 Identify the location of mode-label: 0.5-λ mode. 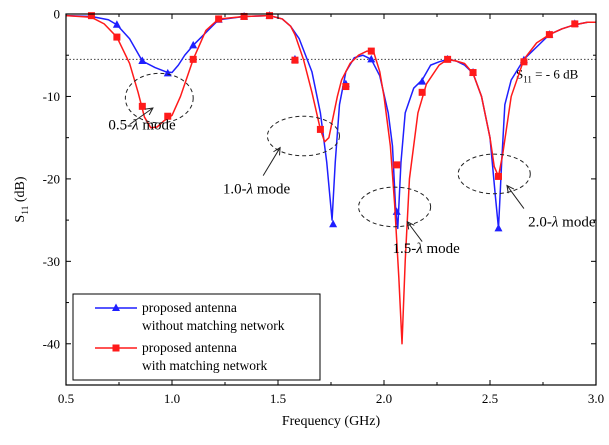
(142, 125).